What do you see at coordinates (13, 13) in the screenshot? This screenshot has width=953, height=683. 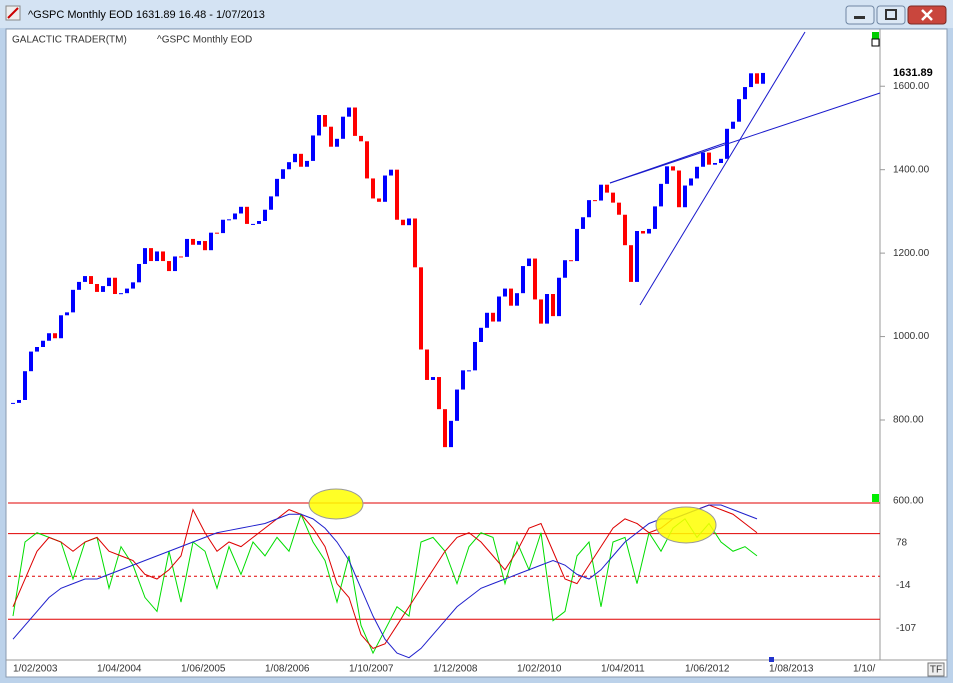 I see `app-icon-glyph` at bounding box center [13, 13].